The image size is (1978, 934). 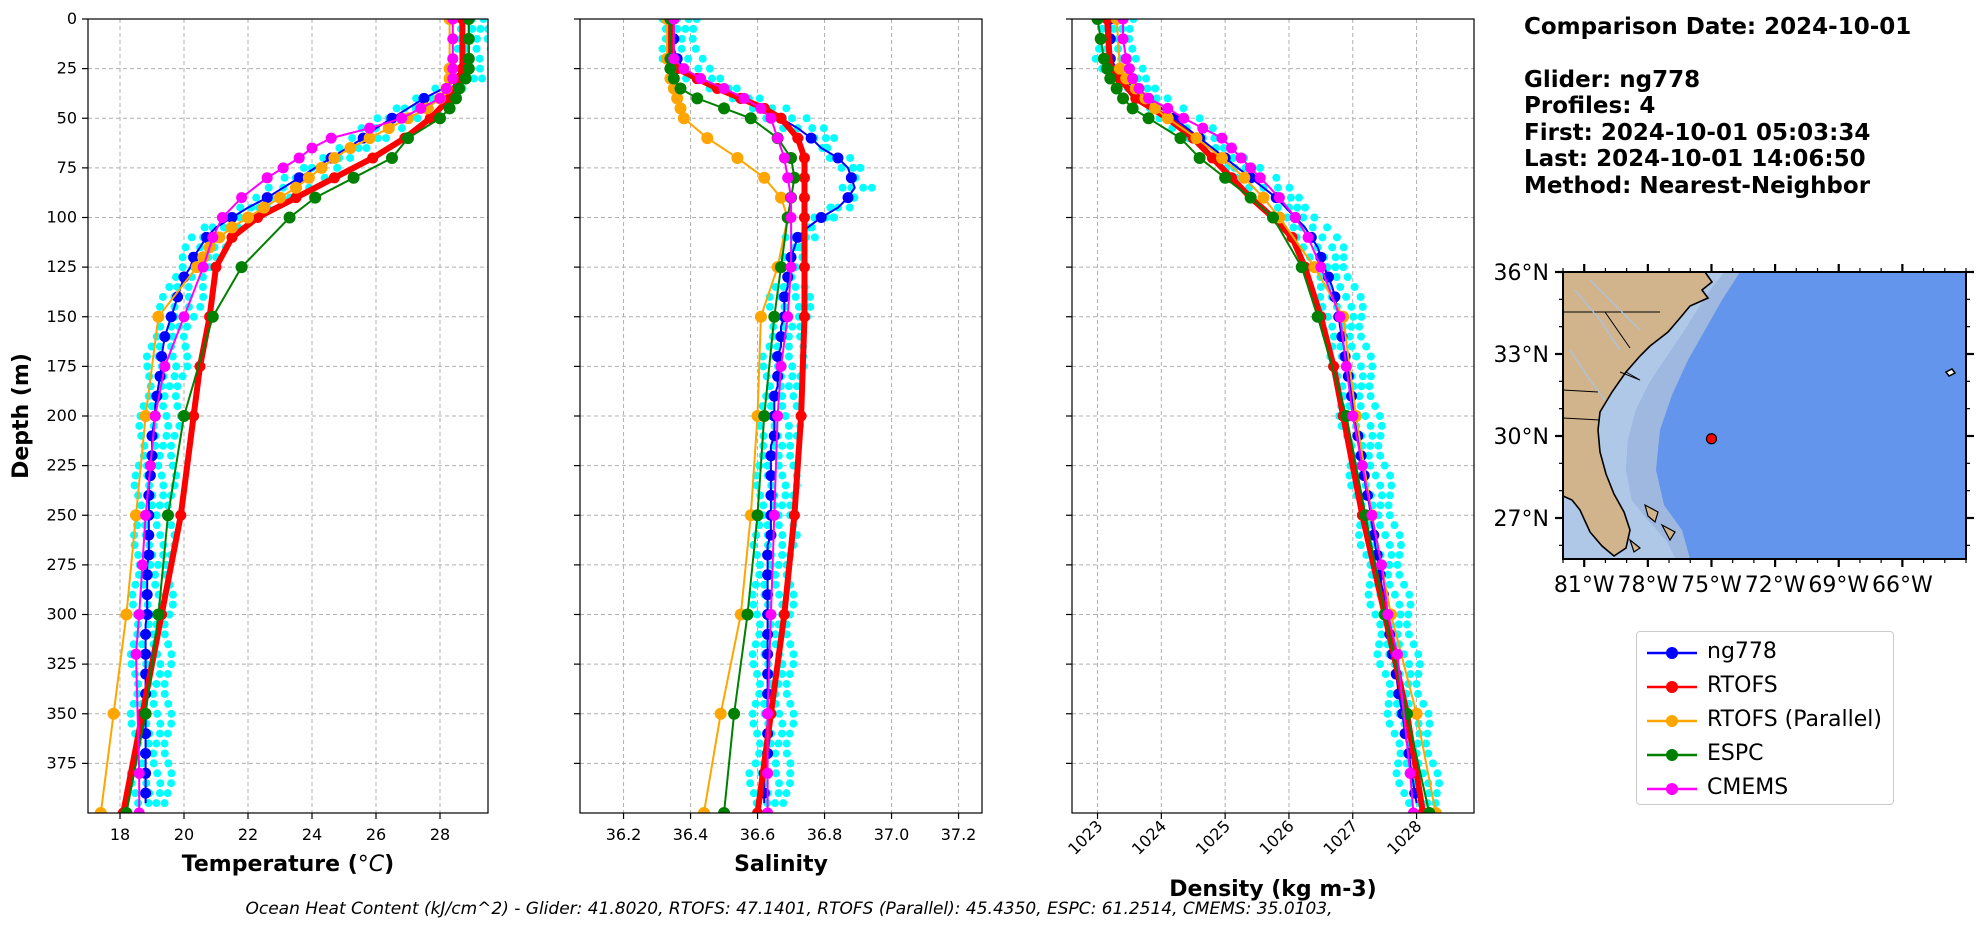 I want to click on x-tick-label: 24, so click(x=312, y=834).